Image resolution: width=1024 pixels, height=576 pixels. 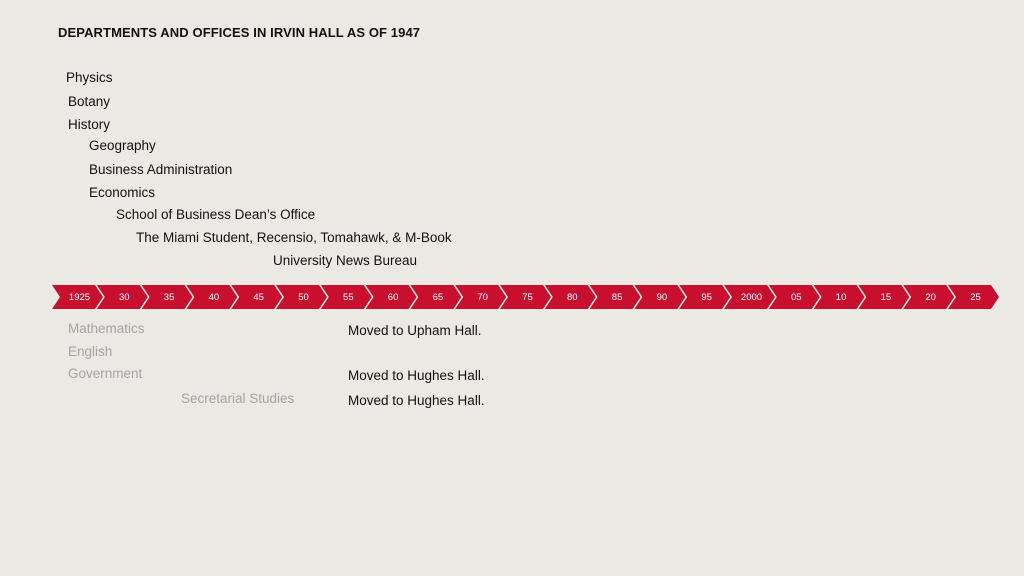 I want to click on timeline-tick: 95, so click(x=704, y=297).